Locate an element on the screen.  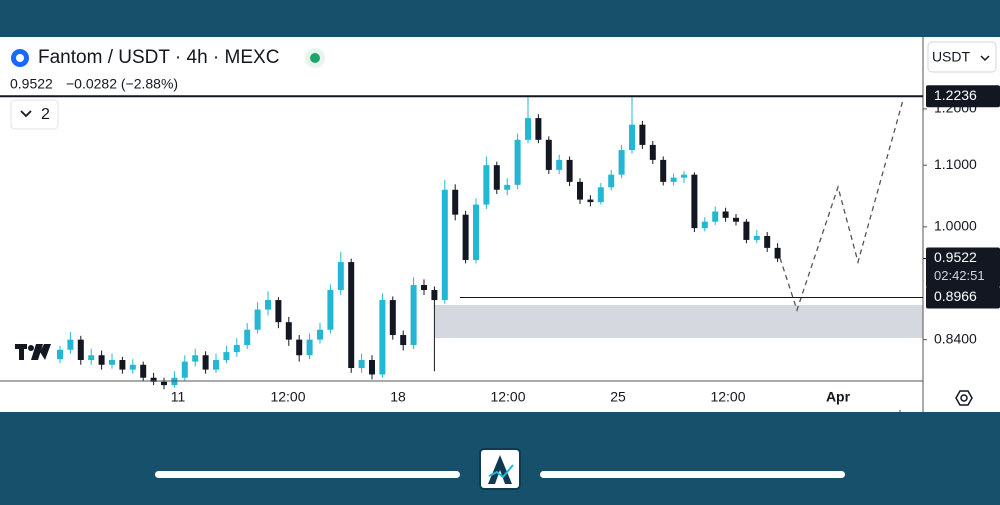
last-price: 0.9522 is located at coordinates (31, 84).